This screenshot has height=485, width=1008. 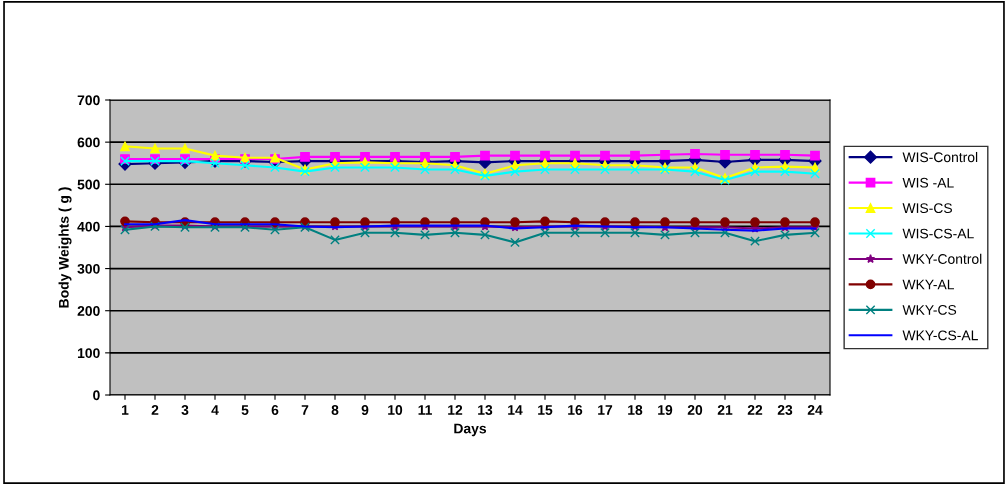 I want to click on x-tick-label: 19, so click(x=665, y=410).